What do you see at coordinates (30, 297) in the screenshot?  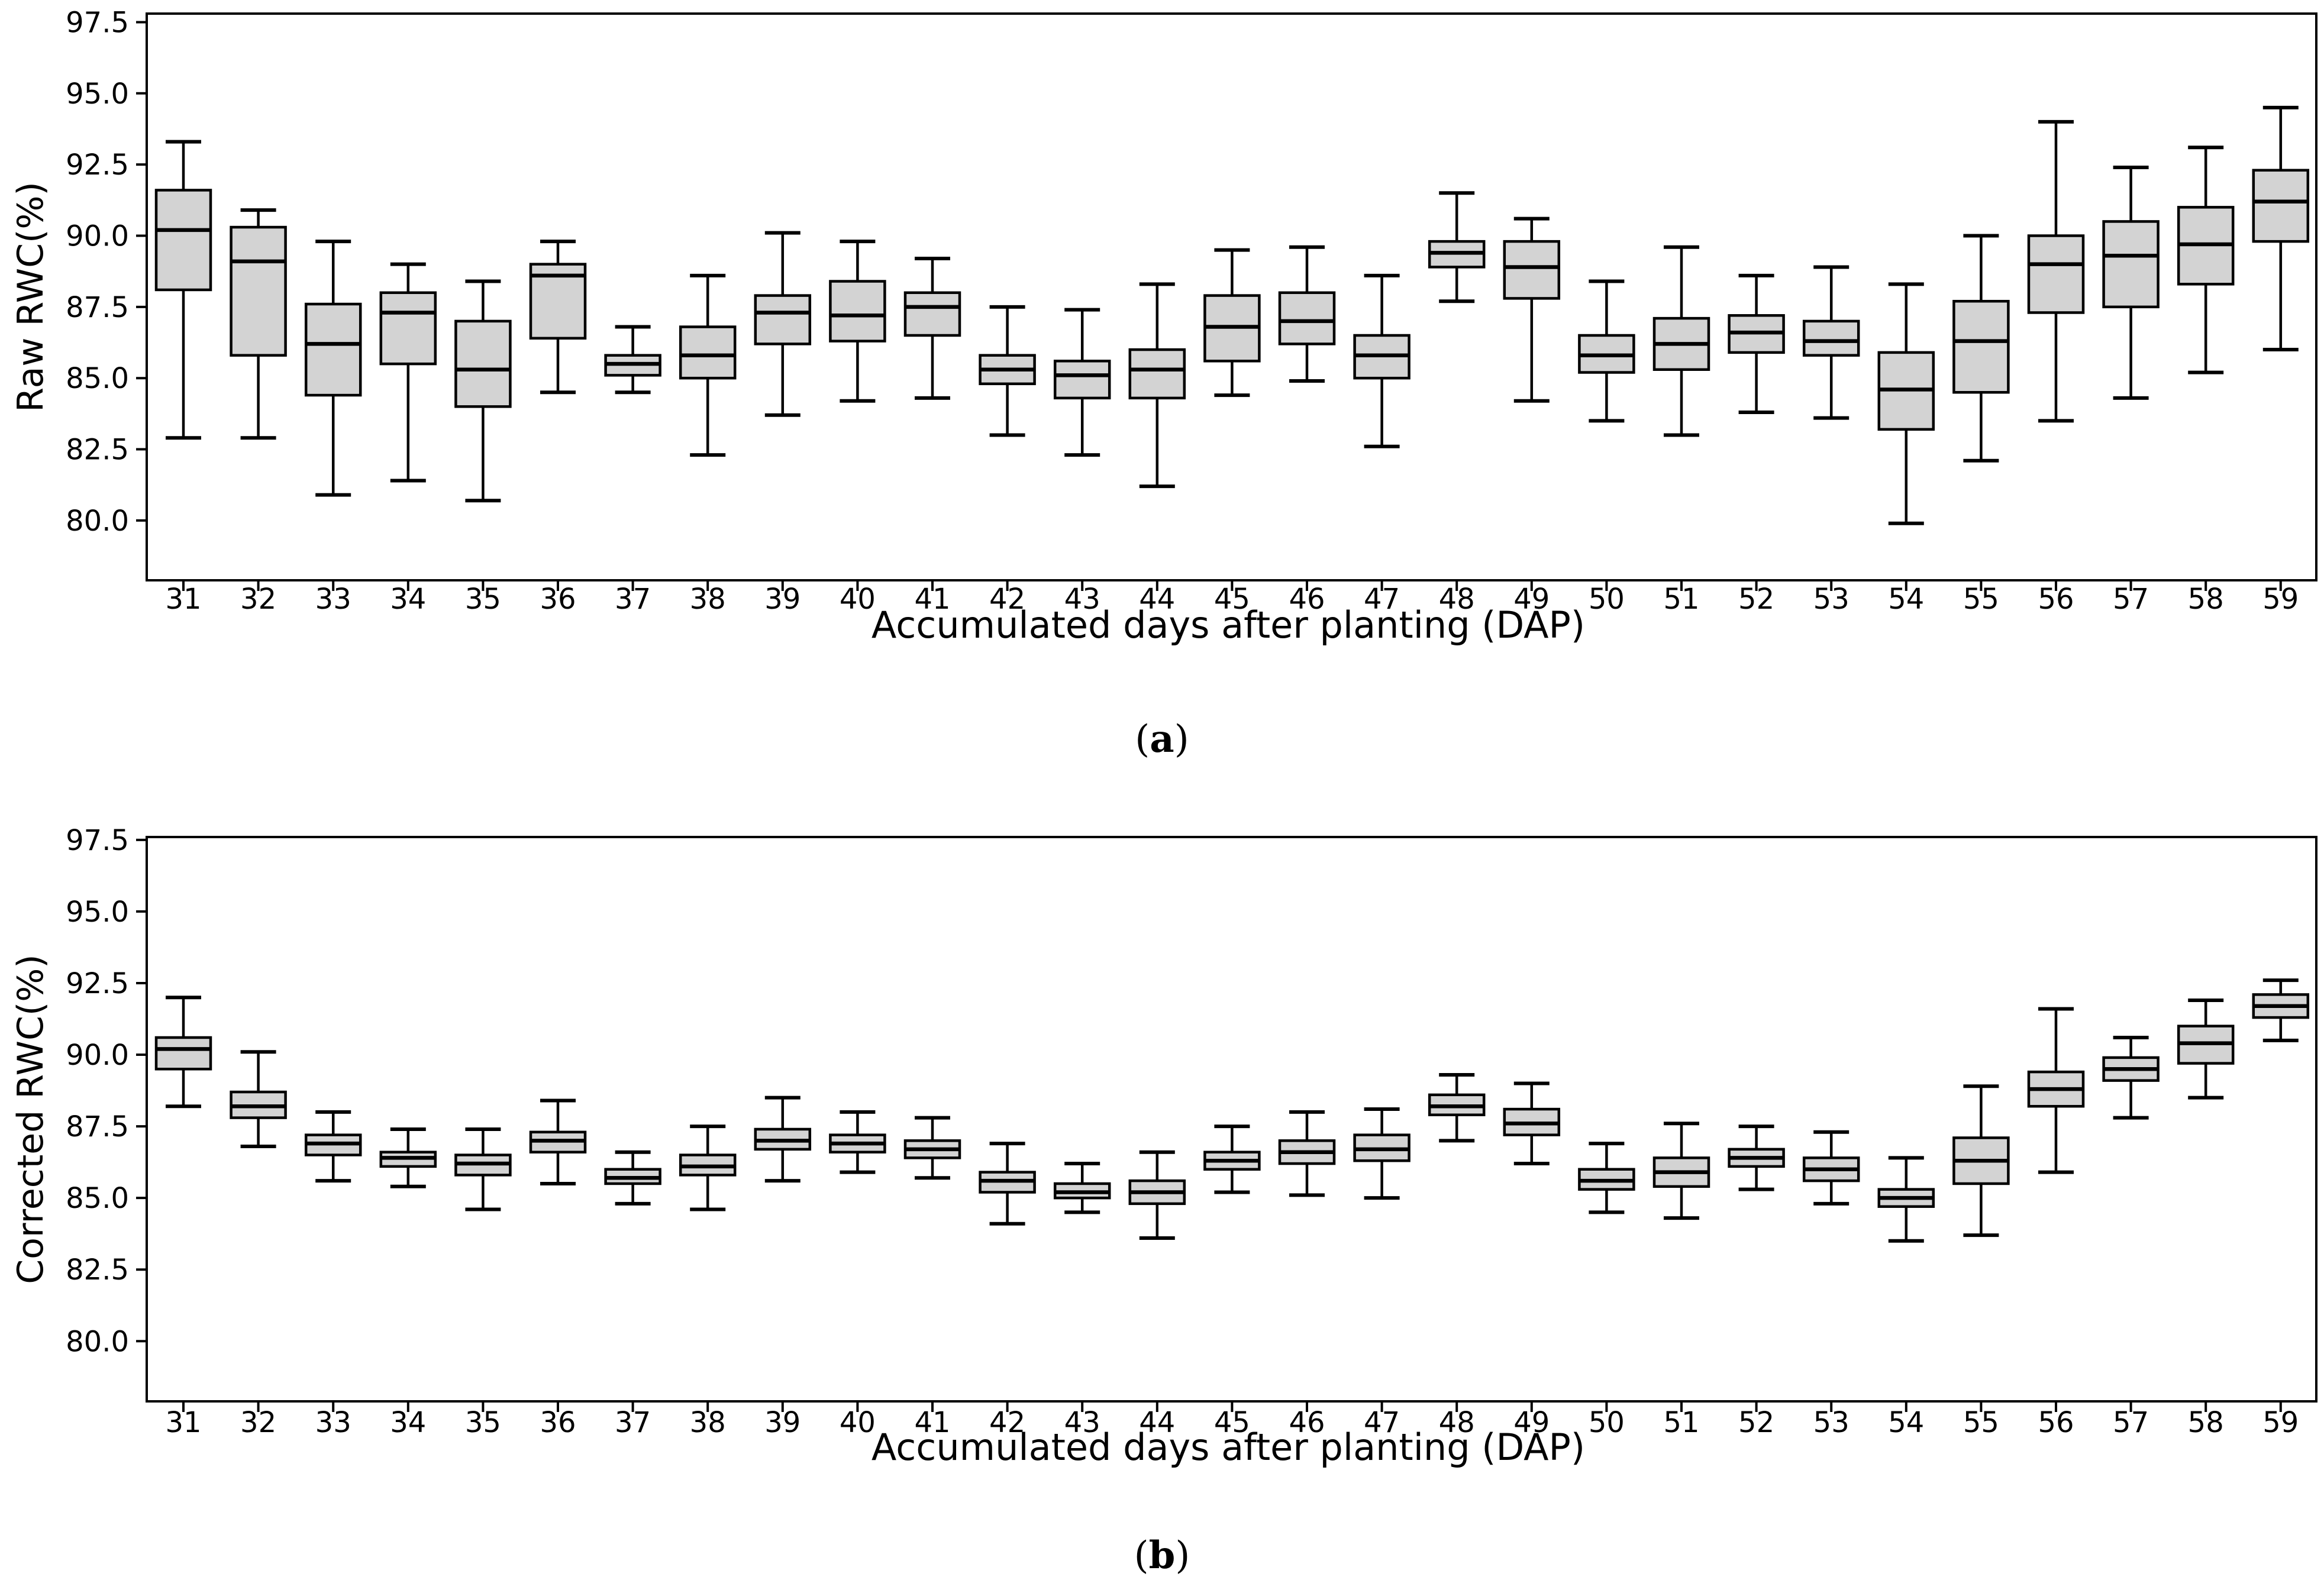 I see `y-axis-title-a: Raw RWC(%)` at bounding box center [30, 297].